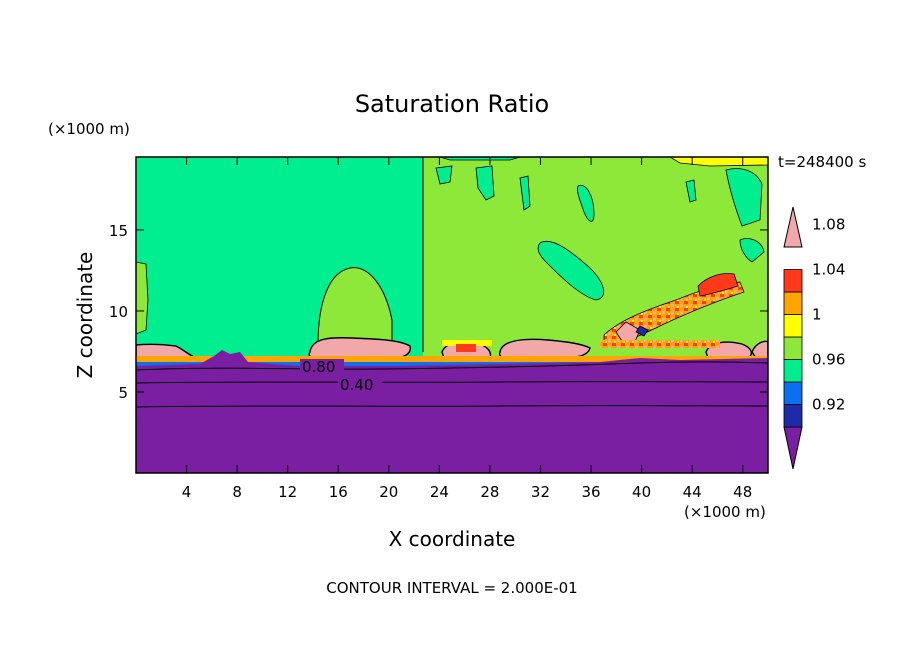 The height and width of the screenshot is (654, 904). What do you see at coordinates (187, 492) in the screenshot?
I see `x-tick-label: 4` at bounding box center [187, 492].